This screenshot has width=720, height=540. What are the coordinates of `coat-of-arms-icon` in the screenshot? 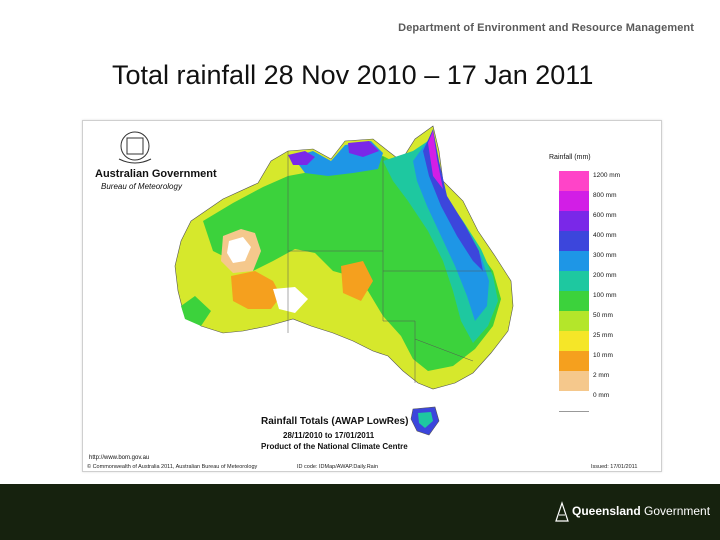 It's located at (135, 147).